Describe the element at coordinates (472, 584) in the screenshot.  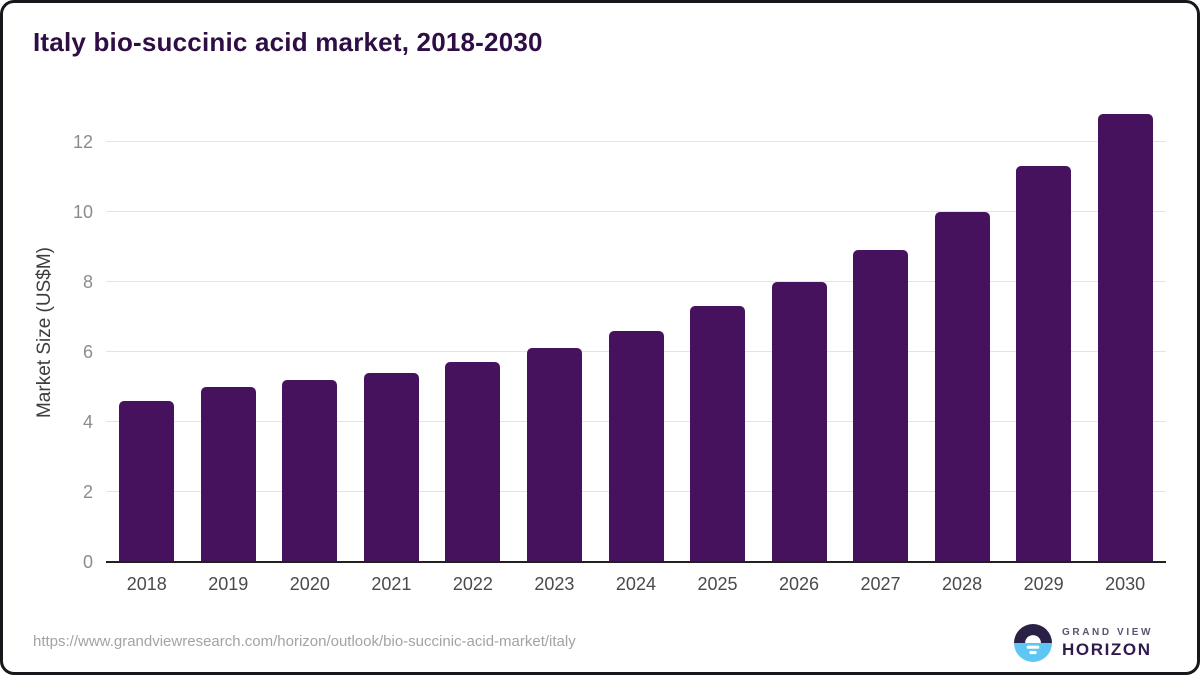
I see `x-tick-label-2022: 2022` at that location.